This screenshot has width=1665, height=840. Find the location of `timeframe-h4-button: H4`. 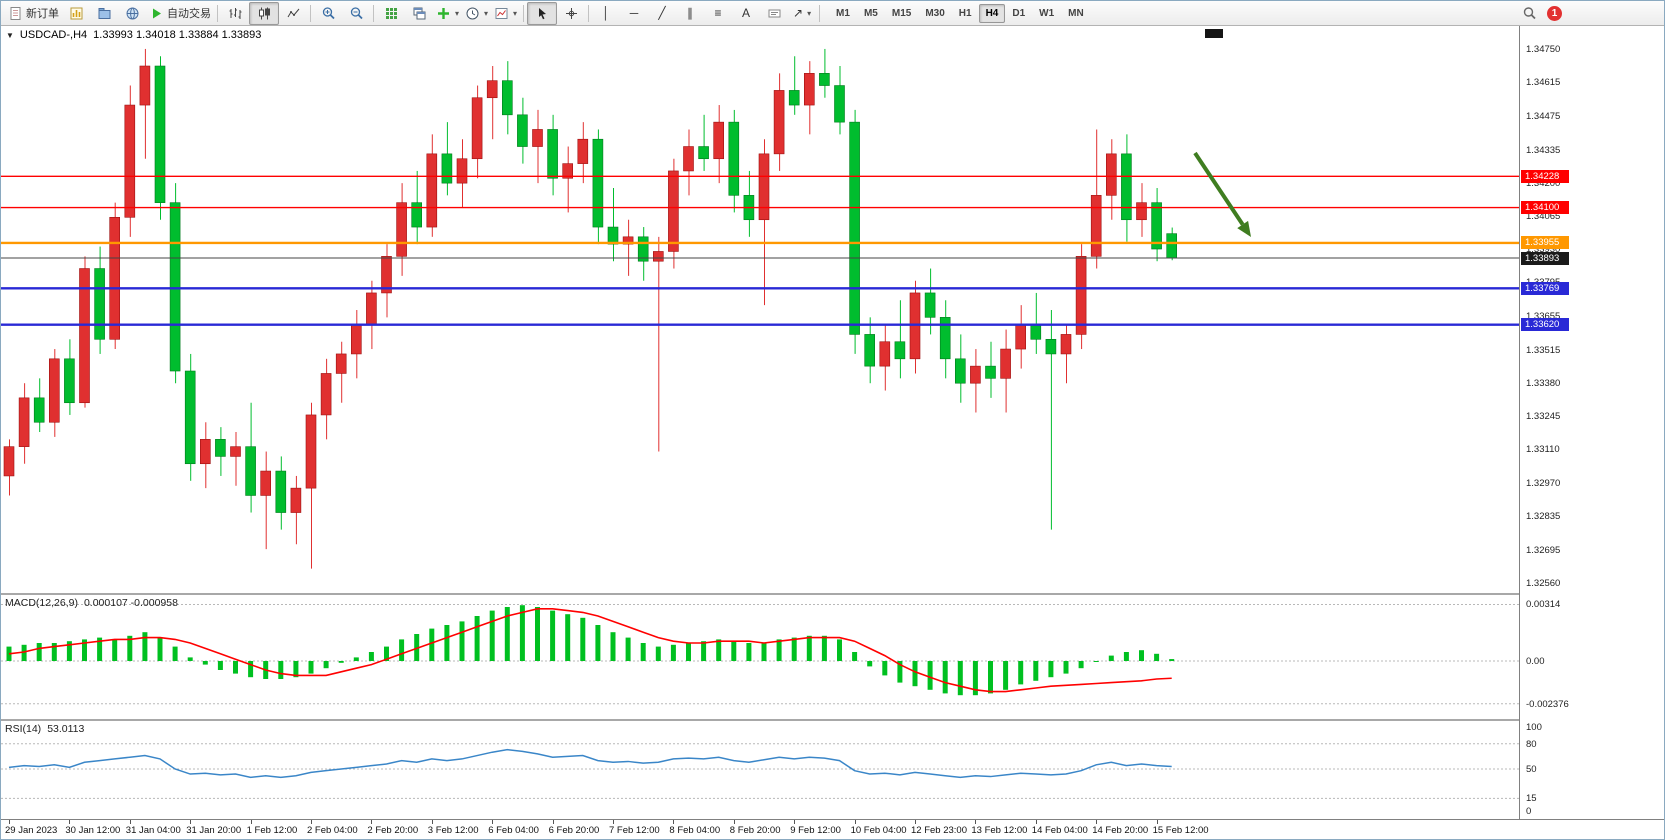

timeframe-h4-button: H4 is located at coordinates (992, 13).